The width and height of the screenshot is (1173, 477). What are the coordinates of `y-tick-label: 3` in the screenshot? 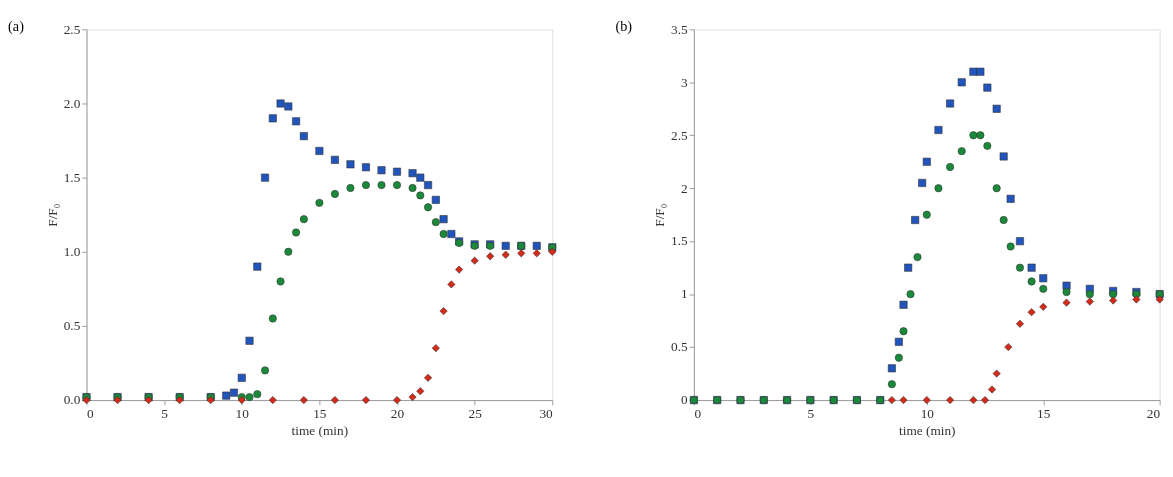 It's located at (685, 82).